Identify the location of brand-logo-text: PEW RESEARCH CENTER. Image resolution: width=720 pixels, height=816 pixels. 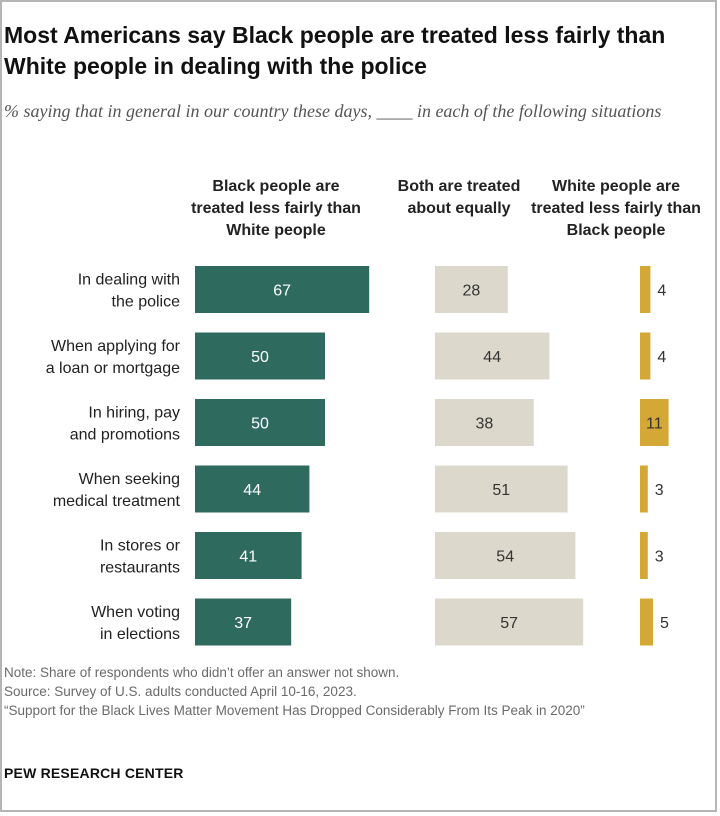
(94, 773).